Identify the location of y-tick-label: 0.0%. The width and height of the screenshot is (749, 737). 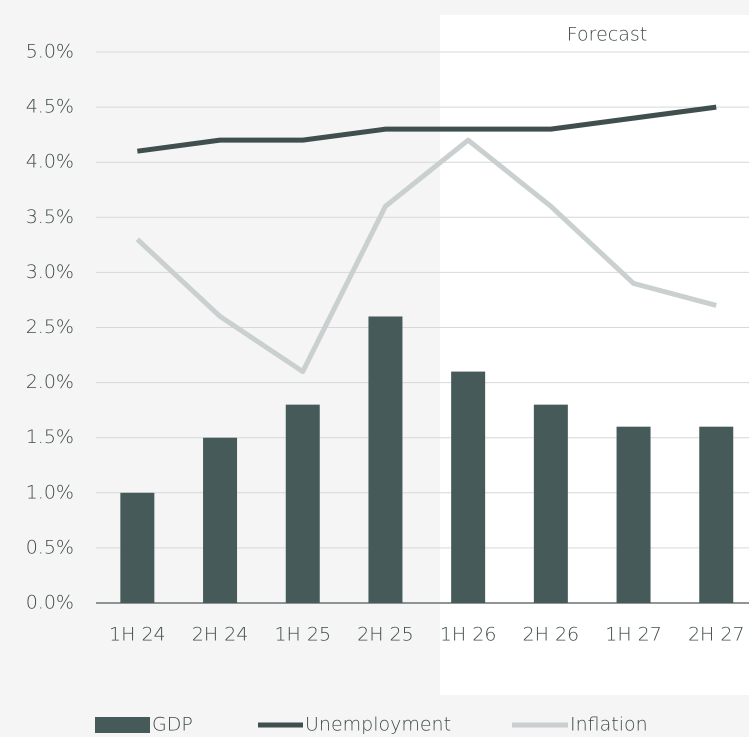
(50, 603).